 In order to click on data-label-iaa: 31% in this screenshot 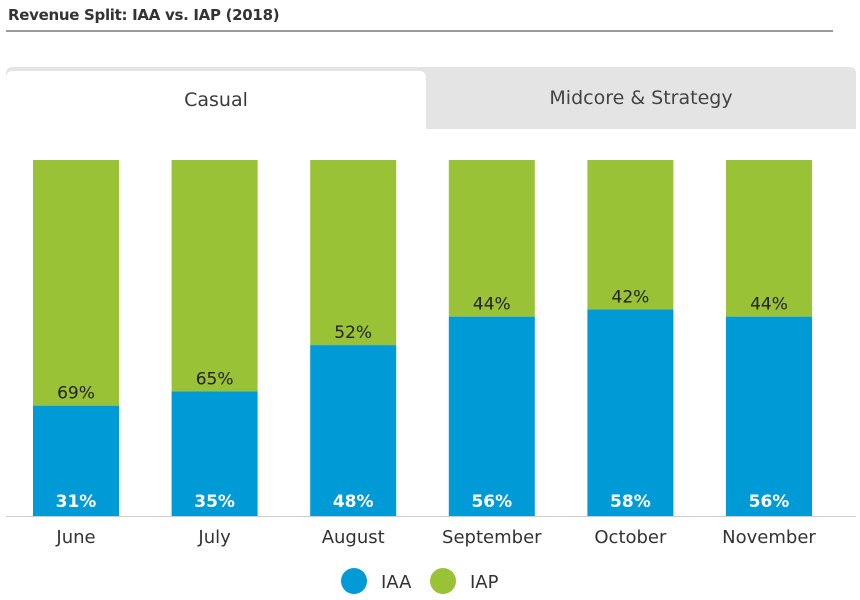, I will do `click(76, 502)`.